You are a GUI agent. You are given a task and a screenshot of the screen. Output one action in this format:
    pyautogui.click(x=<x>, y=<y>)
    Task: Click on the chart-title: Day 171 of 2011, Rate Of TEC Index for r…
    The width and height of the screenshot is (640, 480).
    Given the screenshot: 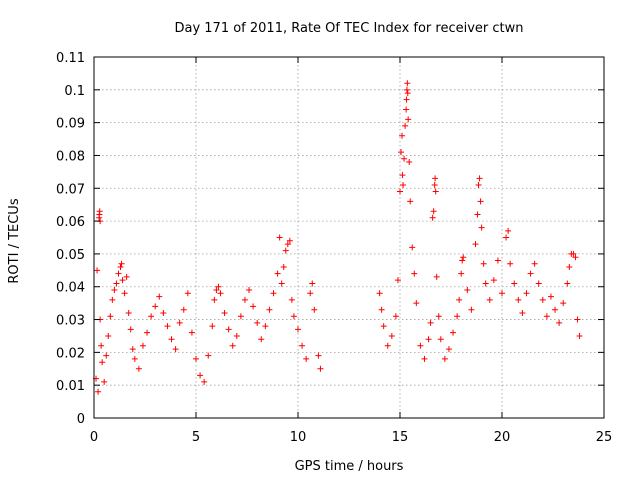 What is the action you would take?
    pyautogui.click(x=348, y=28)
    